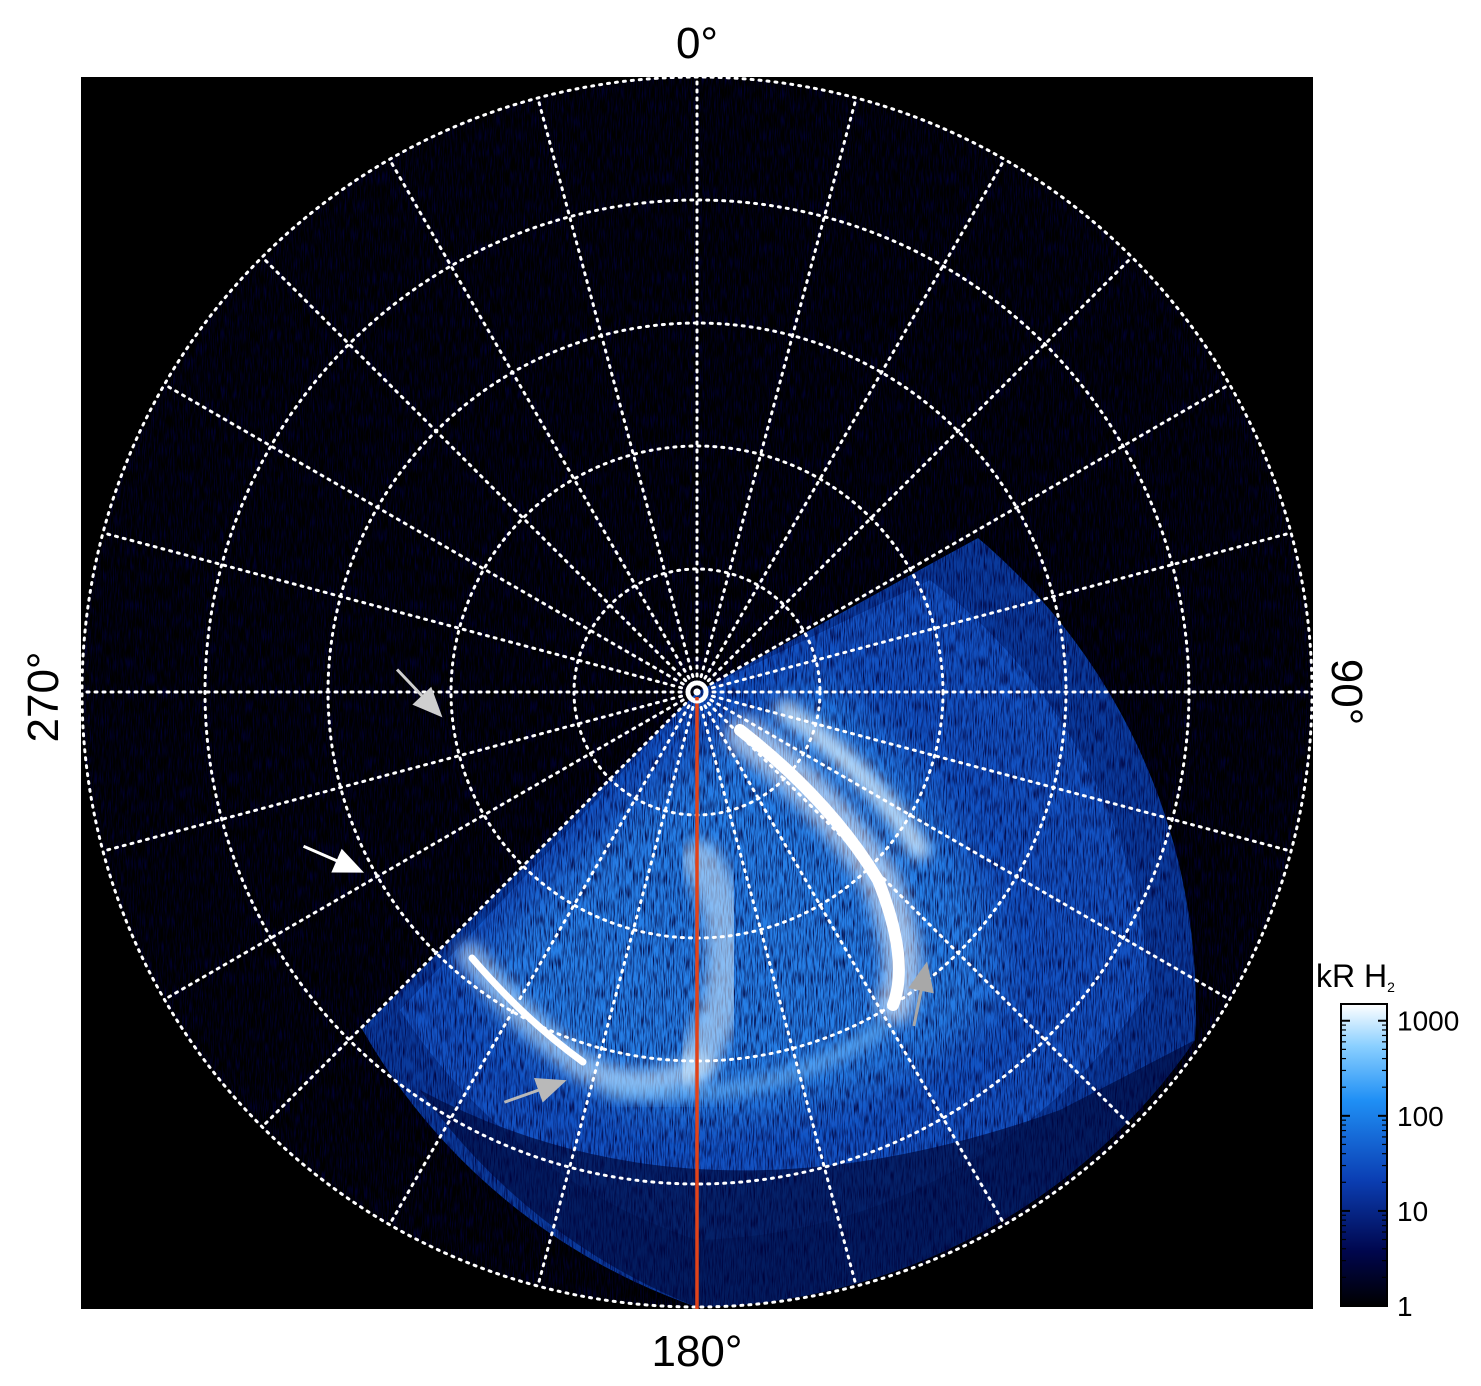  What do you see at coordinates (1405, 1306) in the screenshot?
I see `colorbar-tick-label: 1` at bounding box center [1405, 1306].